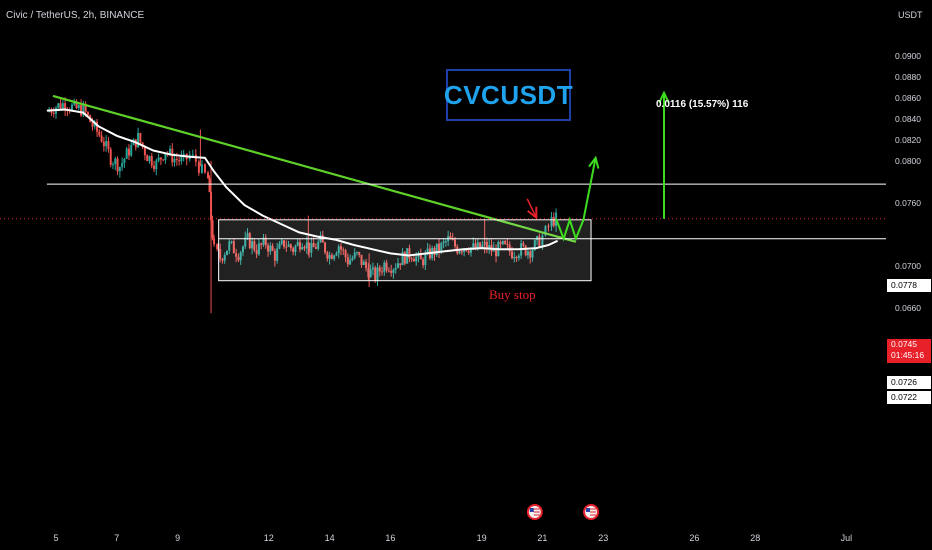 The width and height of the screenshot is (932, 550). What do you see at coordinates (330, 538) in the screenshot?
I see `time-tick-label: 14` at bounding box center [330, 538].